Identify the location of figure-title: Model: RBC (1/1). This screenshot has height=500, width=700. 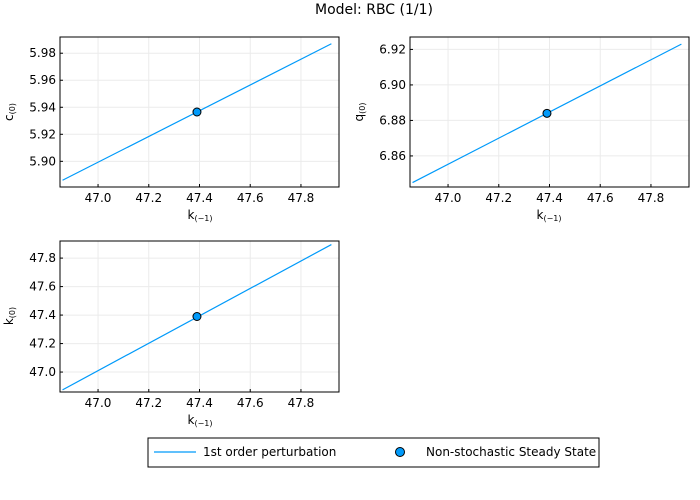
(374, 10).